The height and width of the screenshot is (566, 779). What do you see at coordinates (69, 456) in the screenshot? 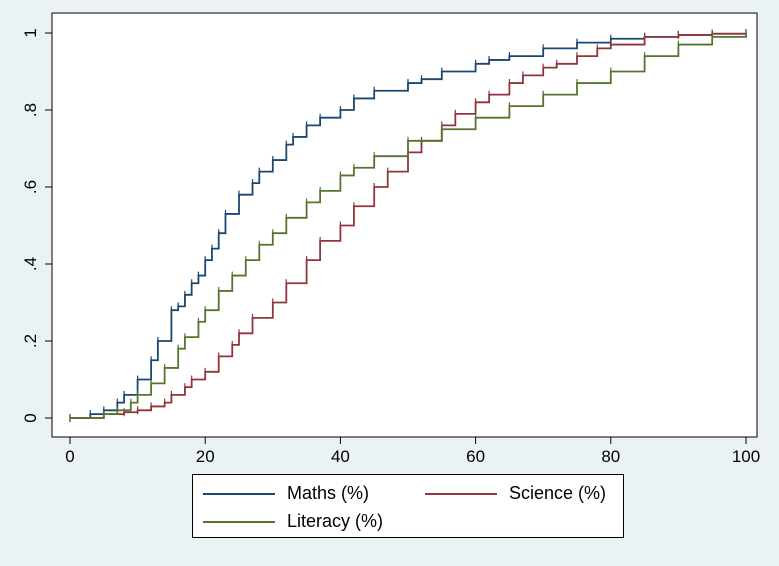
I see `x-tick-label: 0` at bounding box center [69, 456].